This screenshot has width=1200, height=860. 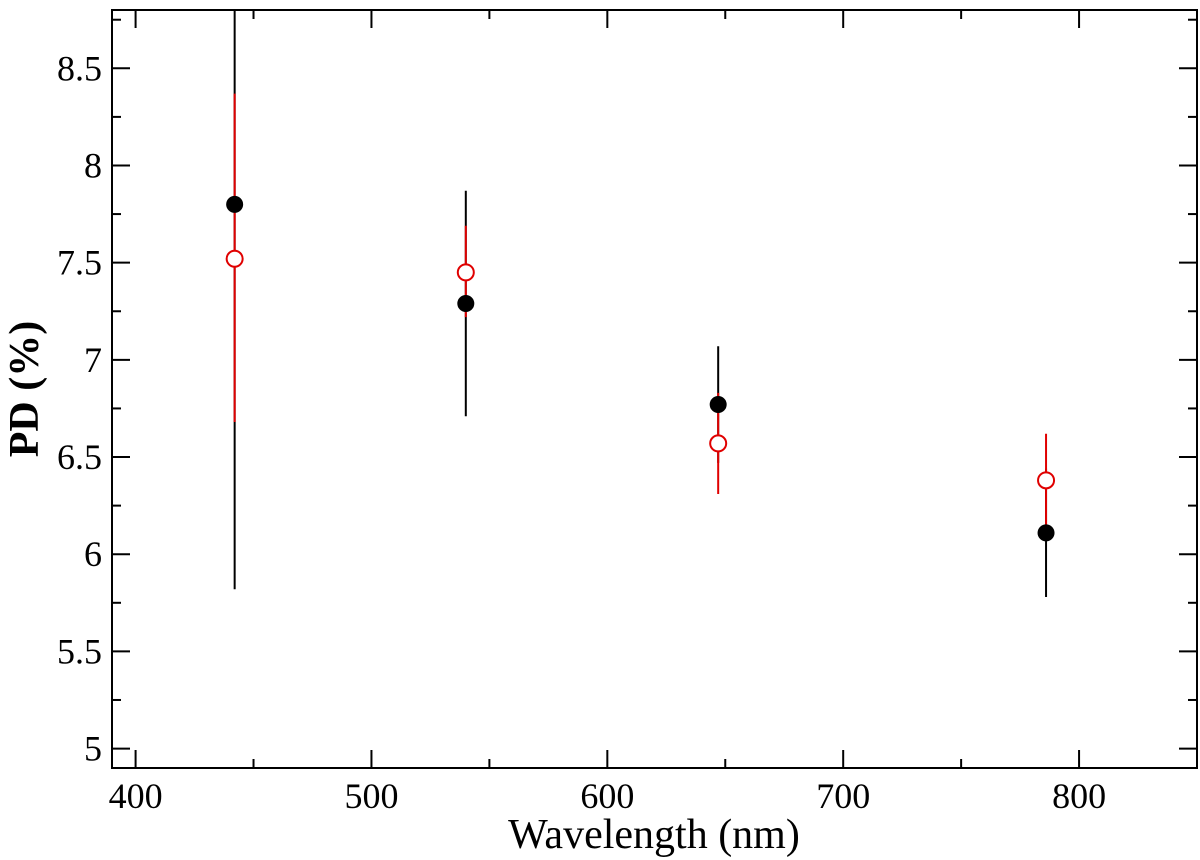 What do you see at coordinates (1079, 796) in the screenshot?
I see `x-tick-label: 800` at bounding box center [1079, 796].